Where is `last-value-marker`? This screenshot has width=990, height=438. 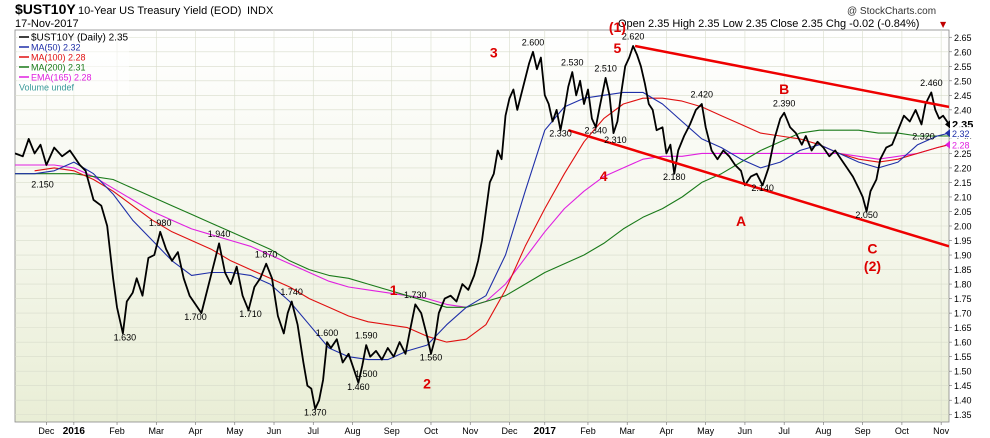
last-value-marker is located at coordinates (947, 124).